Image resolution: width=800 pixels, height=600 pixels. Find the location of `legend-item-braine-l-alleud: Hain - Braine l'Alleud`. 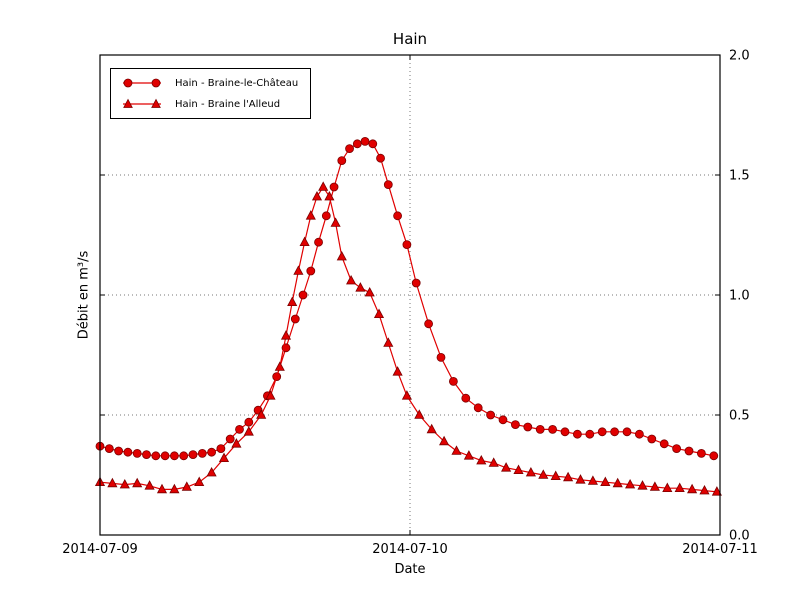

legend-item-braine-l-alleud: Hain - Braine l'Alleud is located at coordinates (208, 104).